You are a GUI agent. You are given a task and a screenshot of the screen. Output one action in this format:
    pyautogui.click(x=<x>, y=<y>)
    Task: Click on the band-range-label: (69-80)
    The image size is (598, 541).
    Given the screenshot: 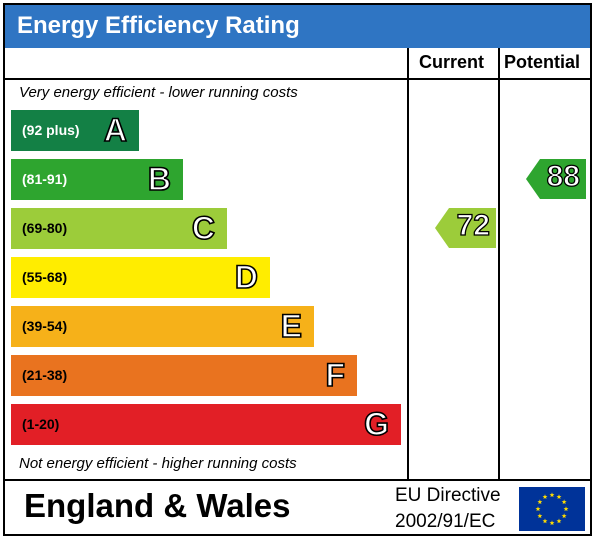 What is the action you would take?
    pyautogui.click(x=45, y=228)
    